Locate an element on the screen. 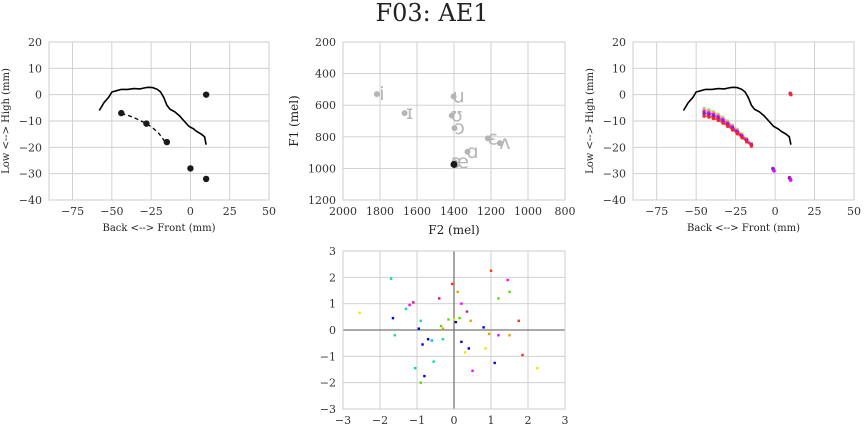 The width and height of the screenshot is (864, 432). vowel-label: u is located at coordinates (459, 97).